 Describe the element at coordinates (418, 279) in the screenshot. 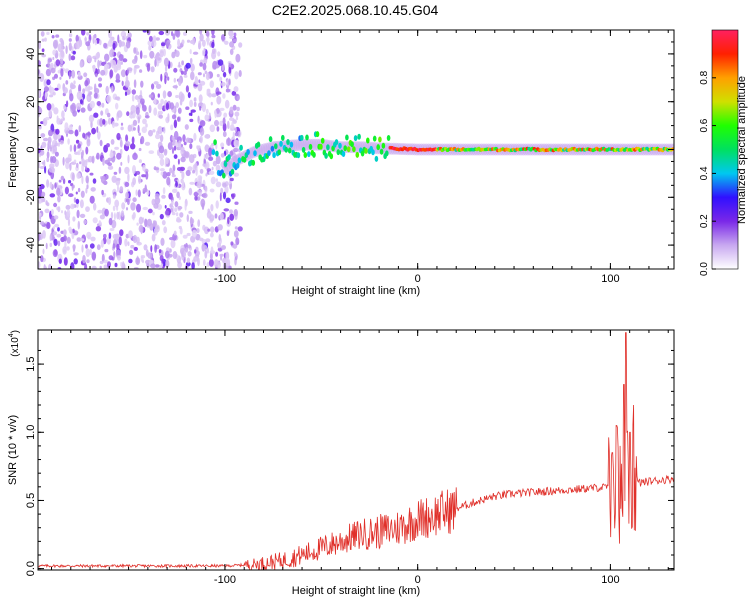

I see `spectrogram-x-tick-label: 0` at that location.